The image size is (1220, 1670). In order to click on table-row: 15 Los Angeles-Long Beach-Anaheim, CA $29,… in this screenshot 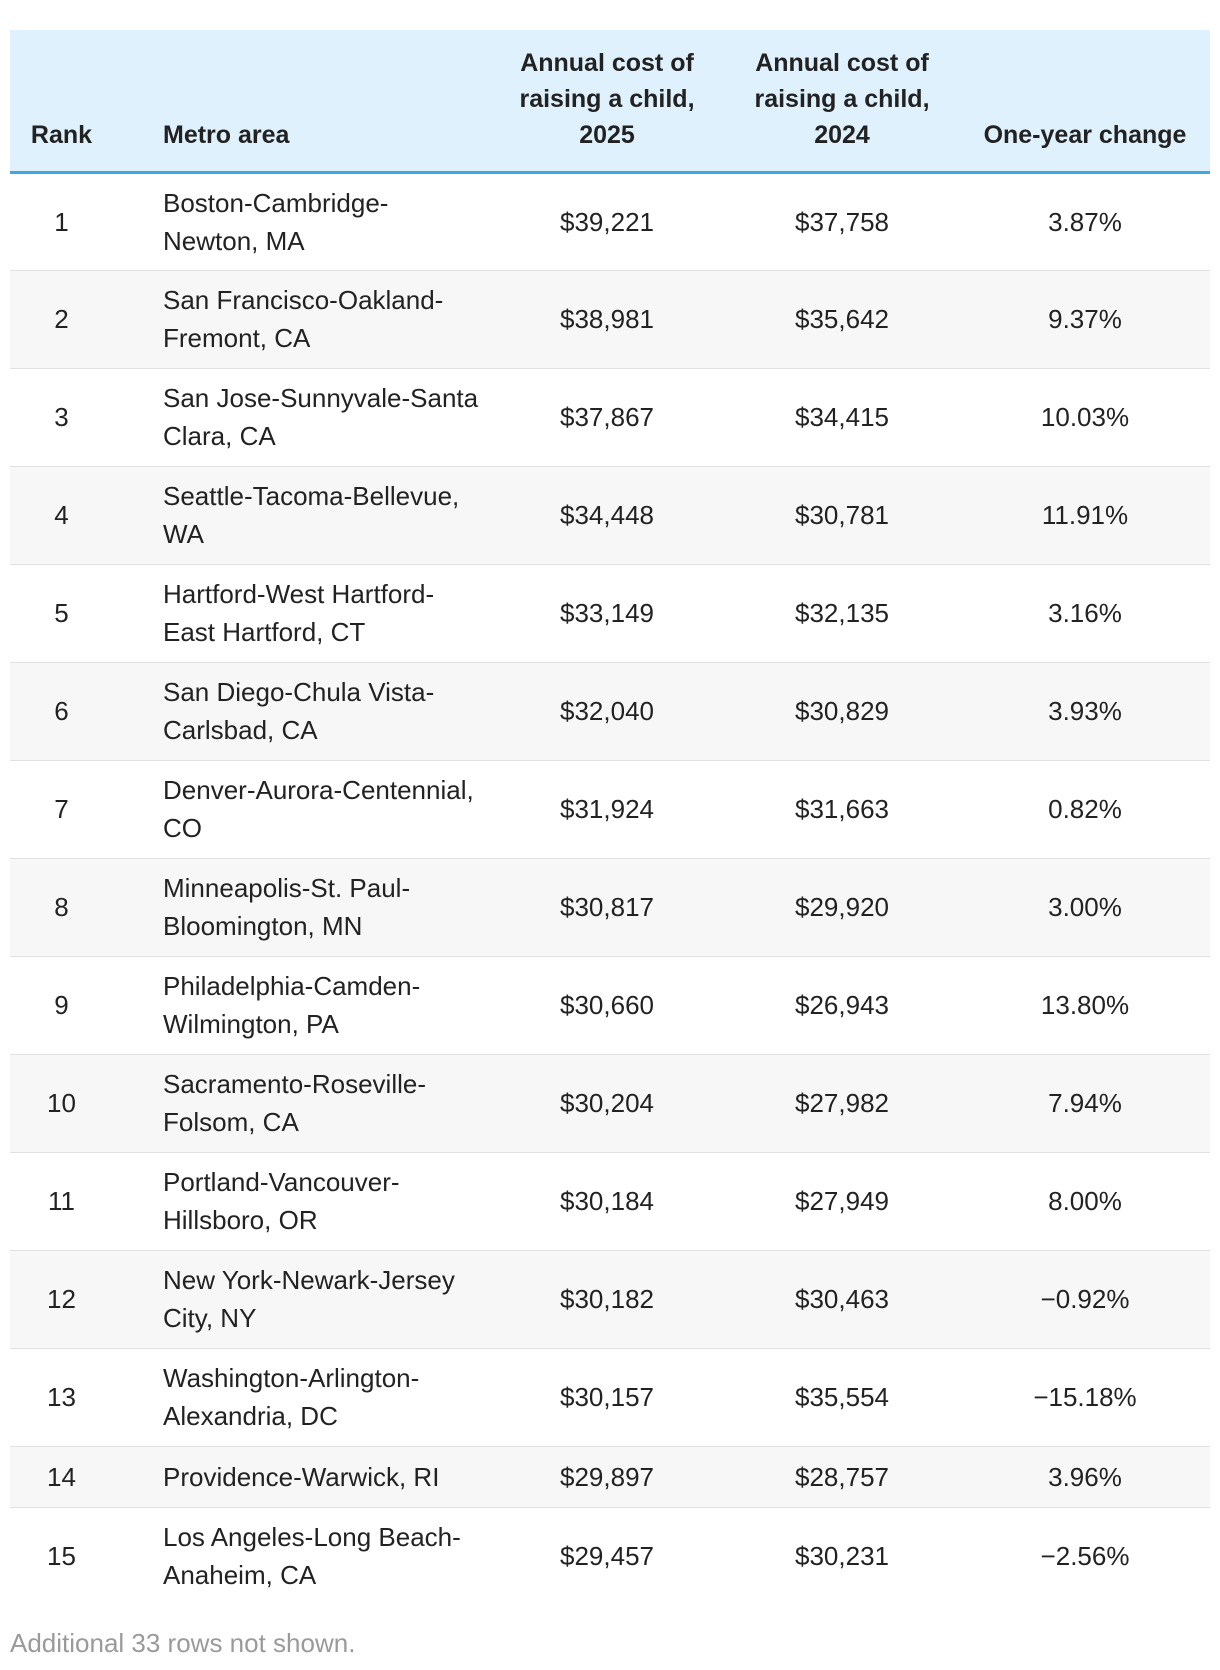, I will do `click(610, 1556)`.